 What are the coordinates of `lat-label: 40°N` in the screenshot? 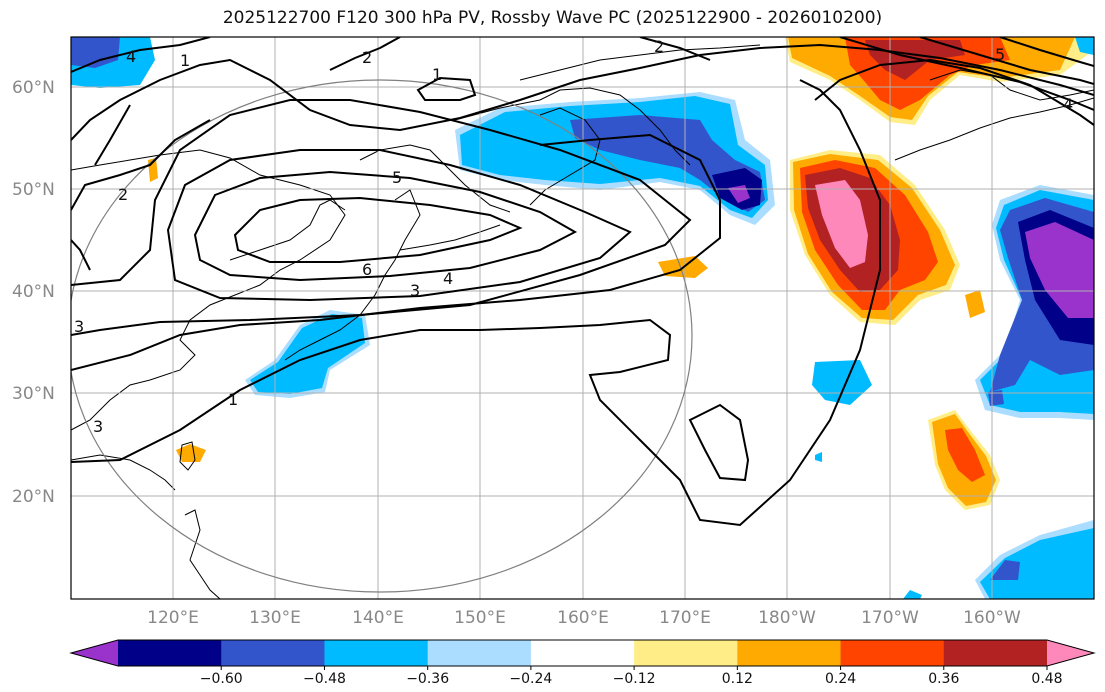 It's located at (33, 292).